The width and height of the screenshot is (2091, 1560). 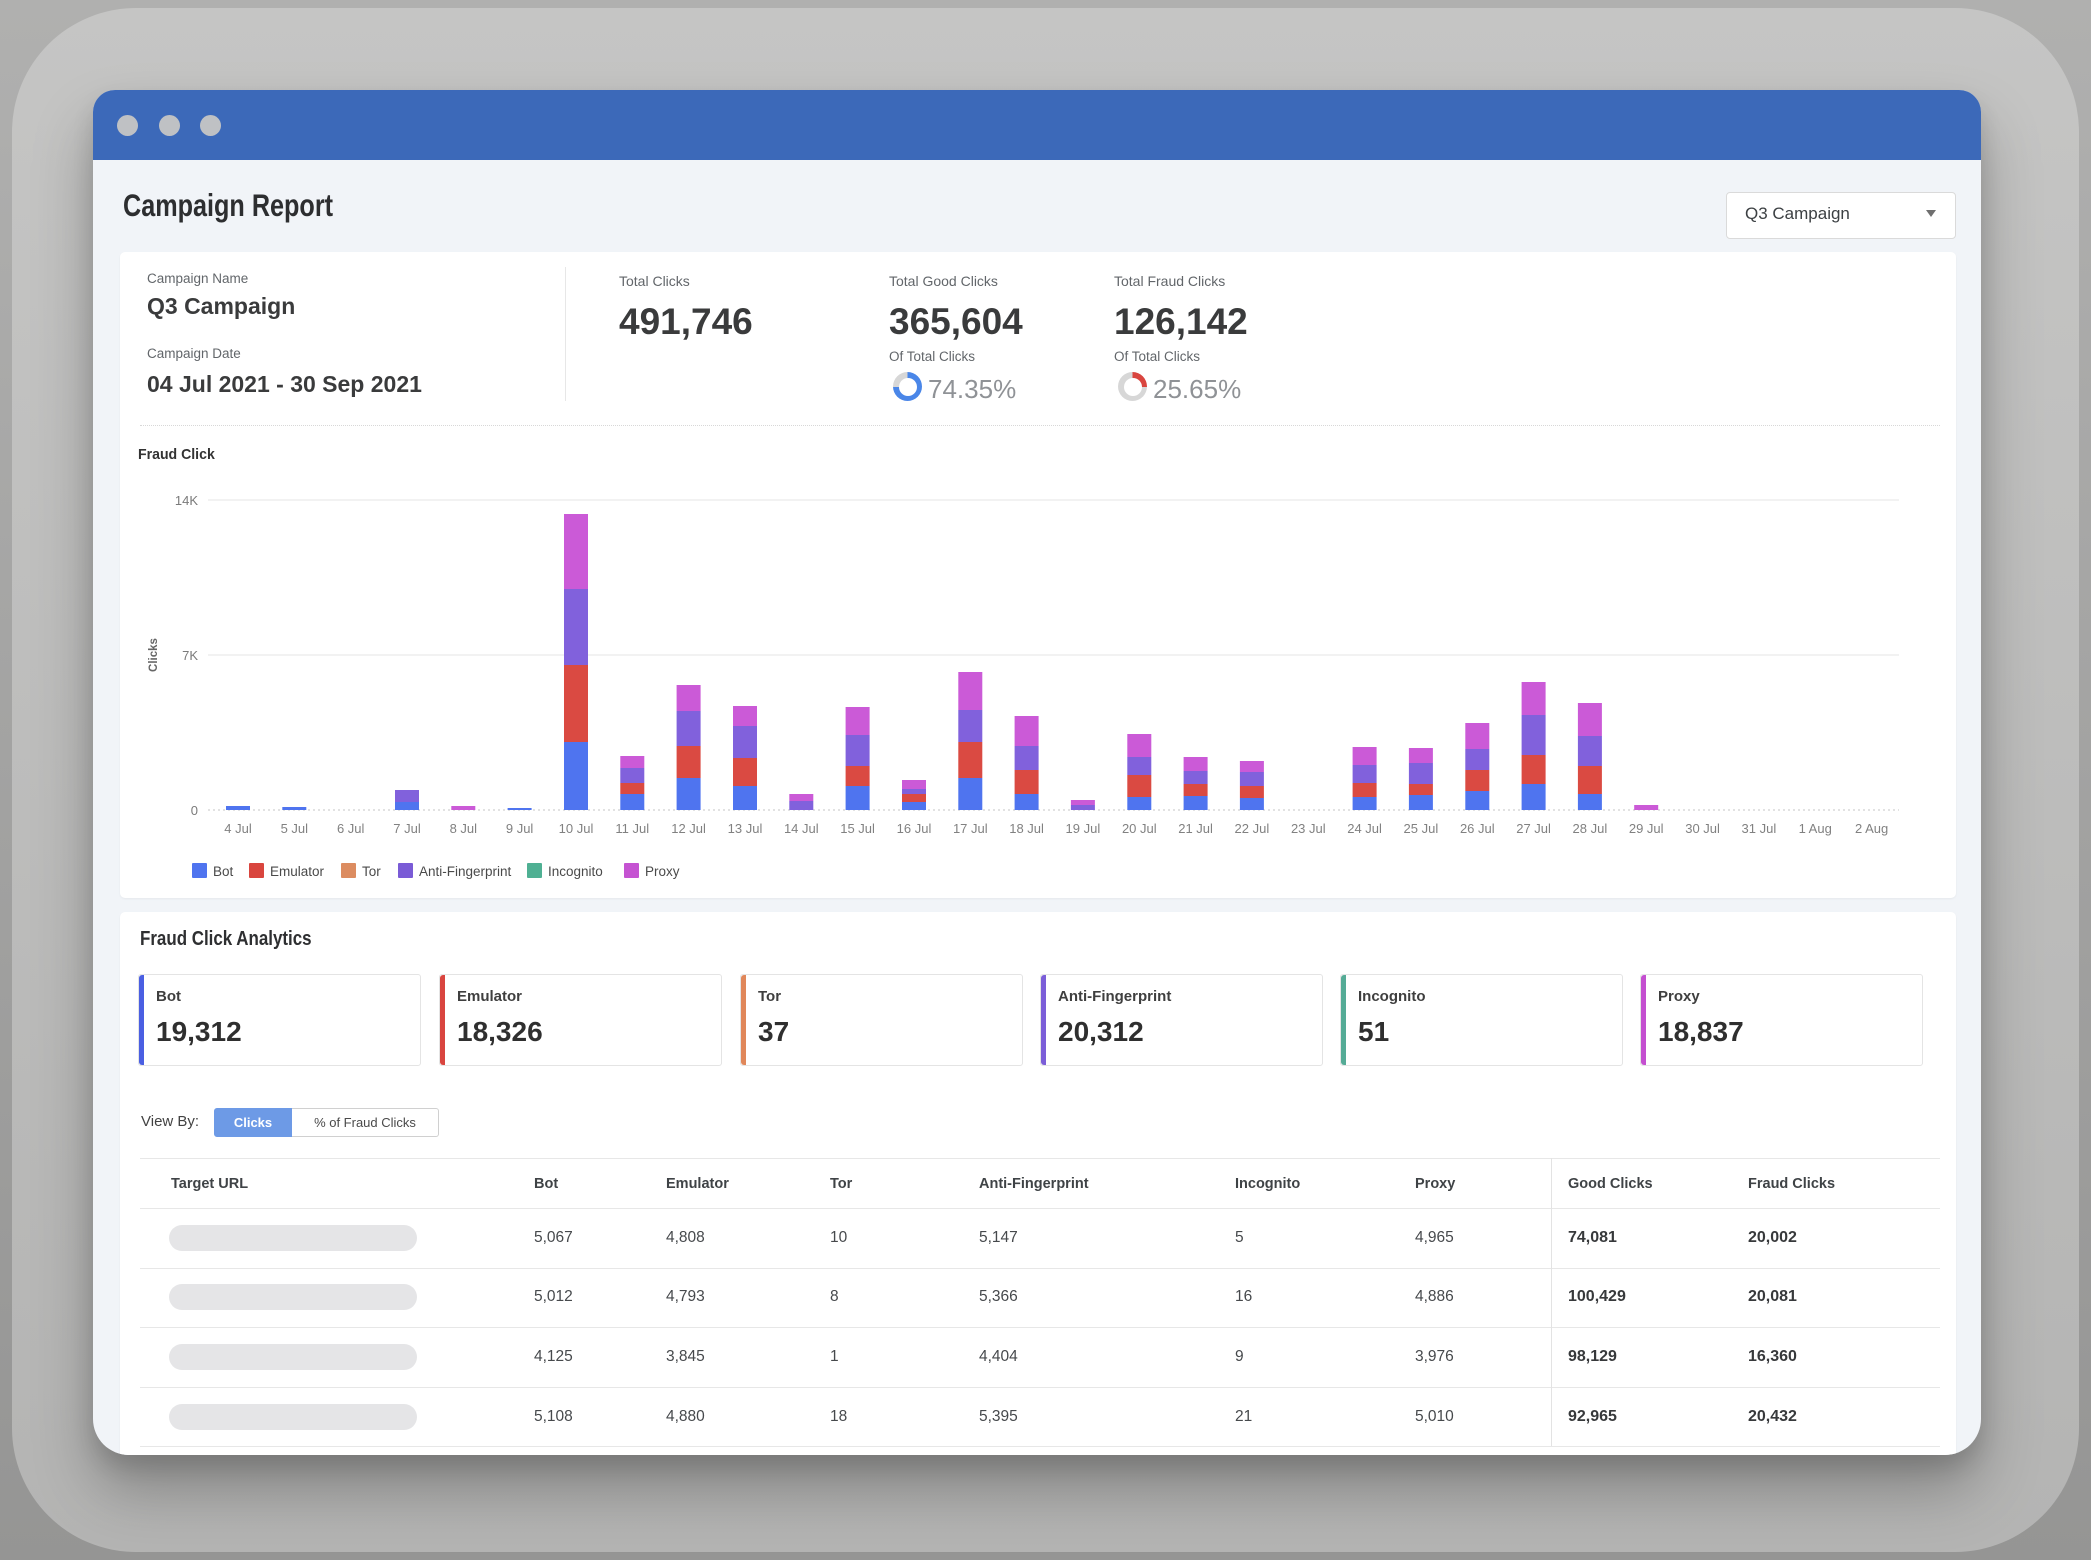 I want to click on svg-text: 14 Jul, so click(x=801, y=828).